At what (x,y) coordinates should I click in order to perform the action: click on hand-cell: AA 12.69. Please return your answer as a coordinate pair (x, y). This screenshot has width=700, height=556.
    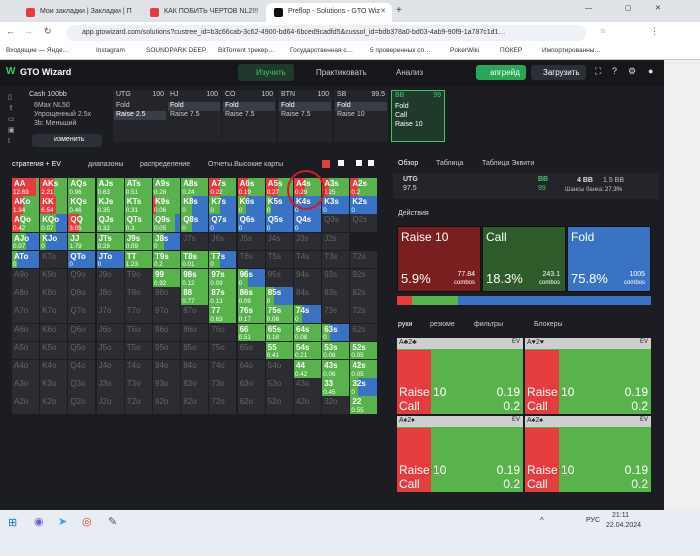
    Looking at the image, I should click on (25, 187).